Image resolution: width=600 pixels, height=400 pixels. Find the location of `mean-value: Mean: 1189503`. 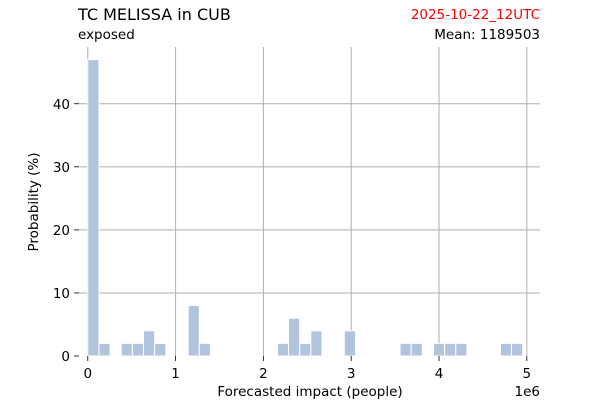

mean-value: Mean: 1189503 is located at coordinates (487, 35).